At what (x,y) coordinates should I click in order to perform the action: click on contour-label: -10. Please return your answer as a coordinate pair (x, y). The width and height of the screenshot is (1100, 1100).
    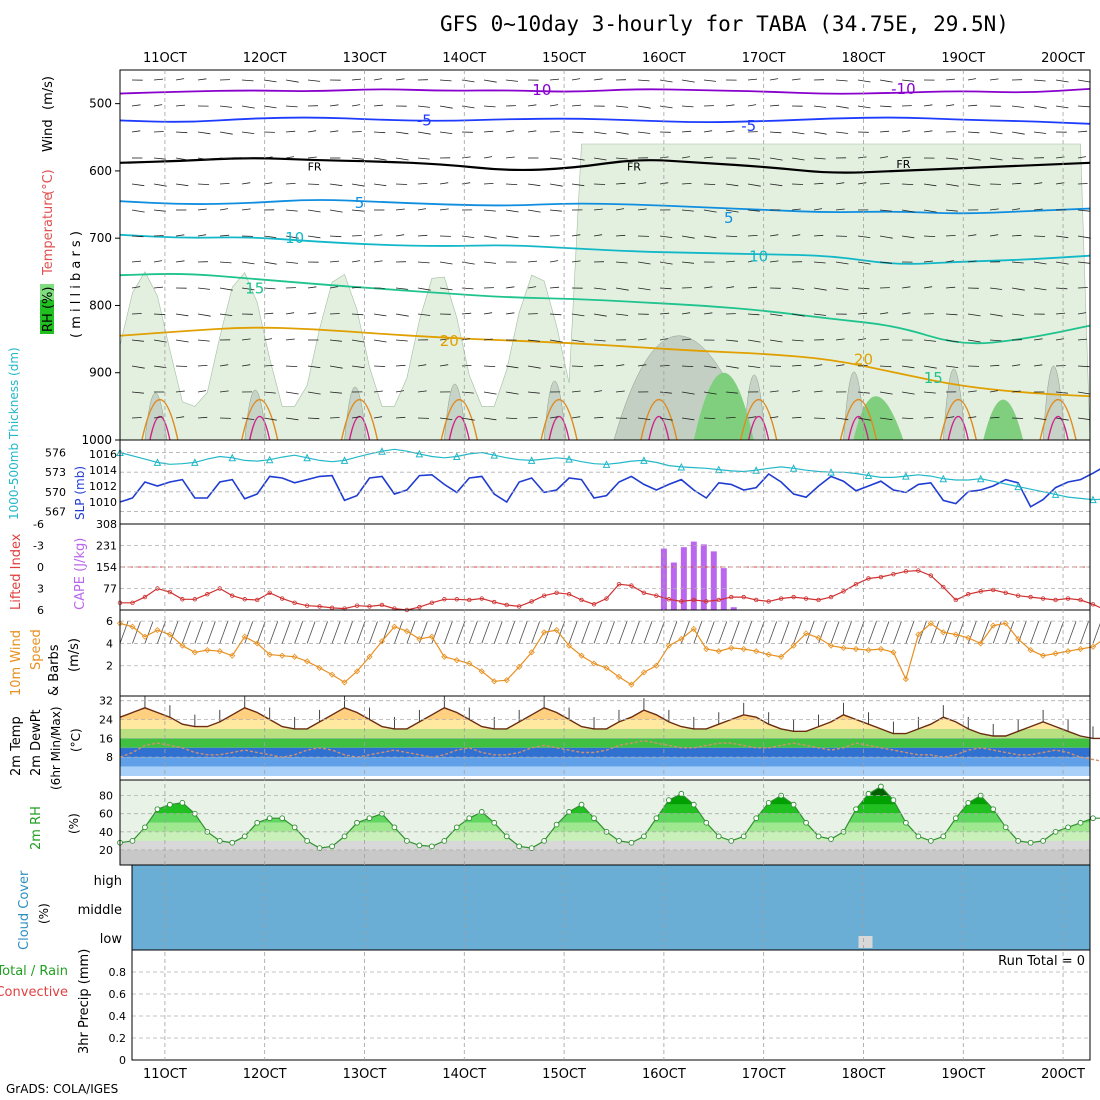
    Looking at the image, I should click on (903, 89).